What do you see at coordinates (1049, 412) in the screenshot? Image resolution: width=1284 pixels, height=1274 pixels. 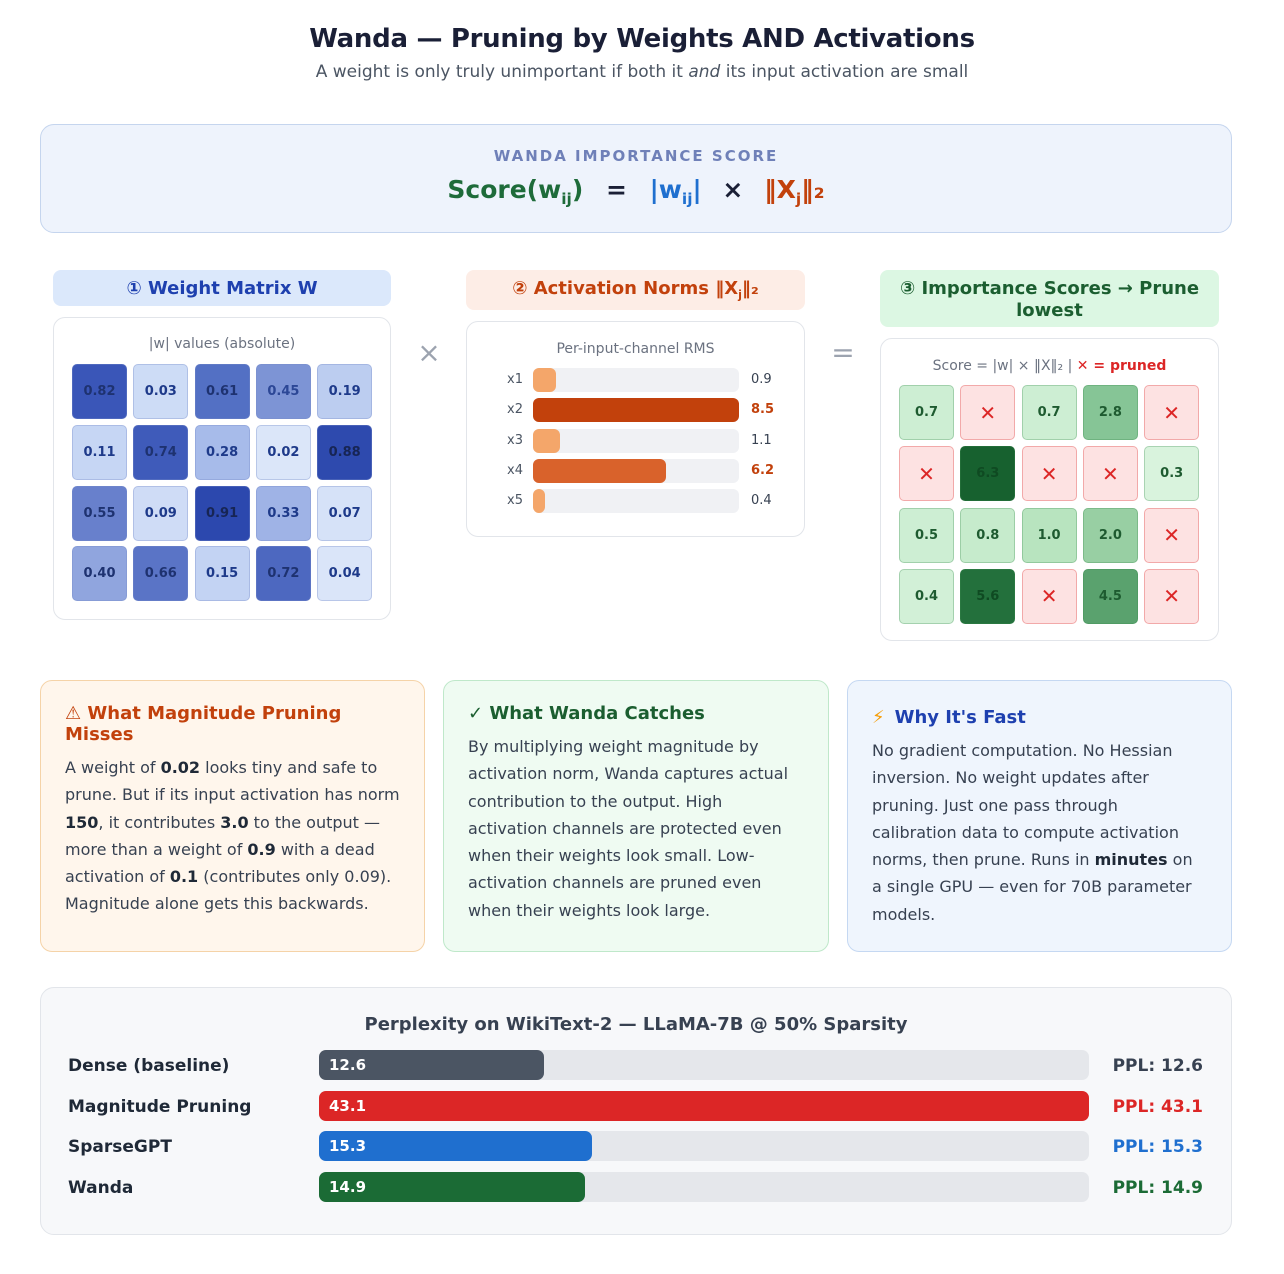 I see `score-cell: 0.7` at bounding box center [1049, 412].